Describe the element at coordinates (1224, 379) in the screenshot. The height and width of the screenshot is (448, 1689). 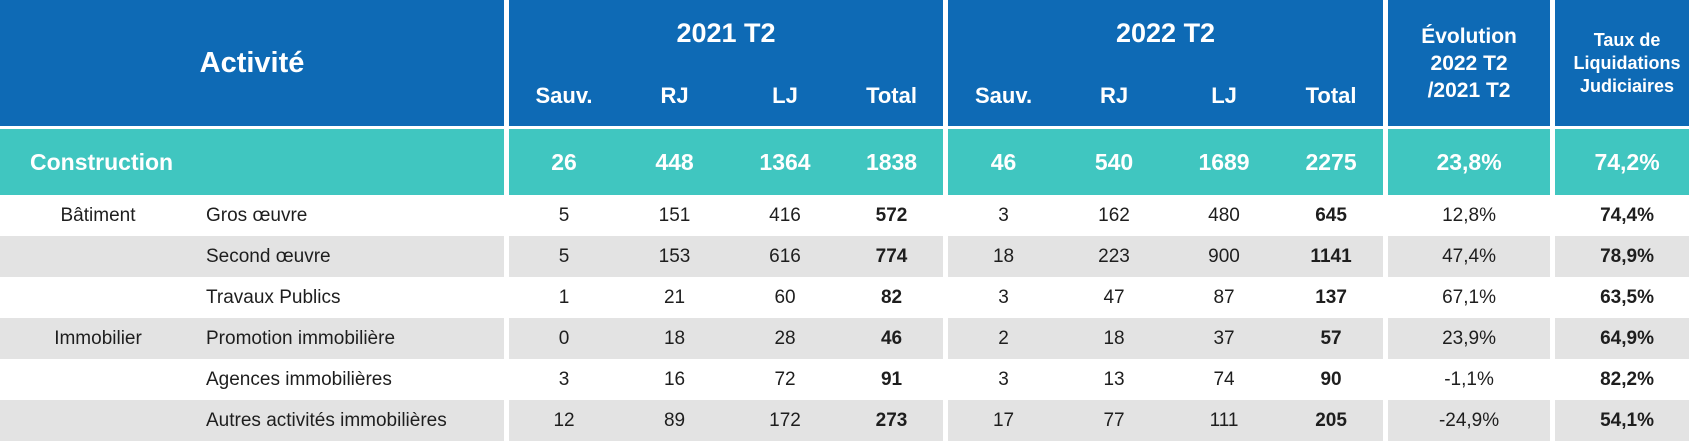
I see `cell-2022-lj: 74` at that location.